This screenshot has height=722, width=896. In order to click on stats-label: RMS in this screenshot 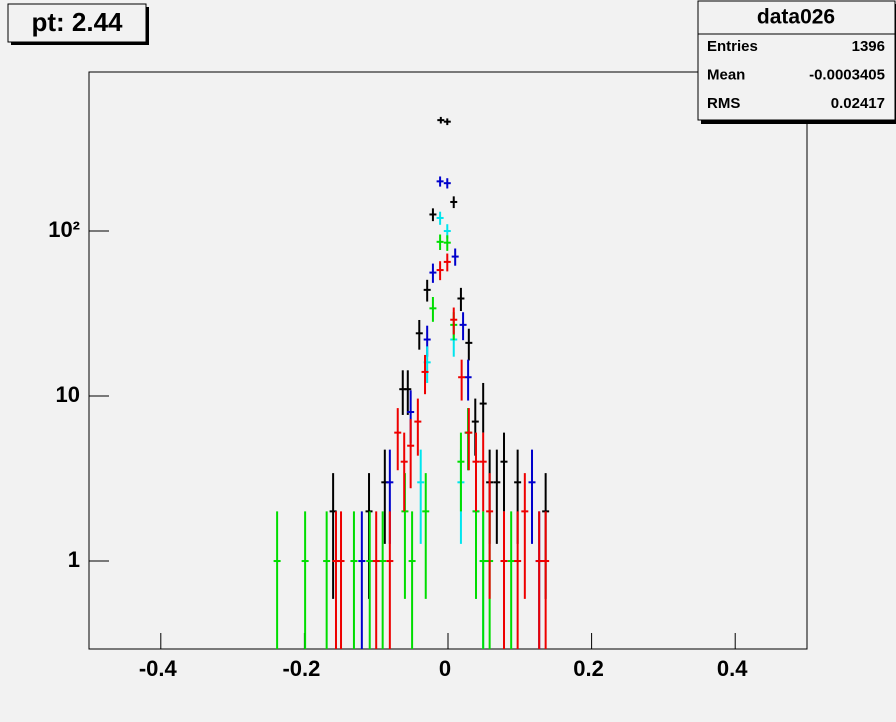, I will do `click(723, 103)`.